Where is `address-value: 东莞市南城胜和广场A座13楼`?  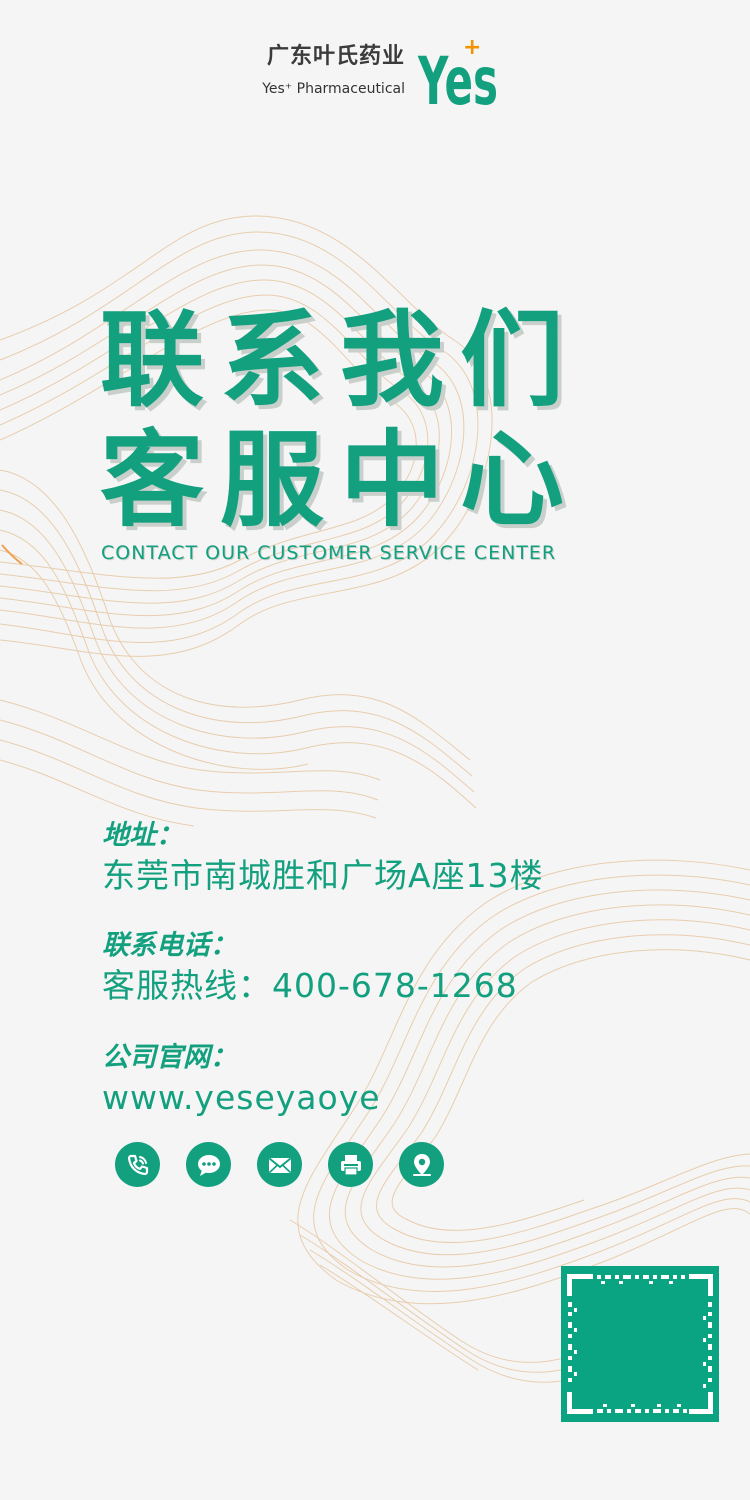 address-value: 东莞市南城胜和广场A座13楼 is located at coordinates (323, 875).